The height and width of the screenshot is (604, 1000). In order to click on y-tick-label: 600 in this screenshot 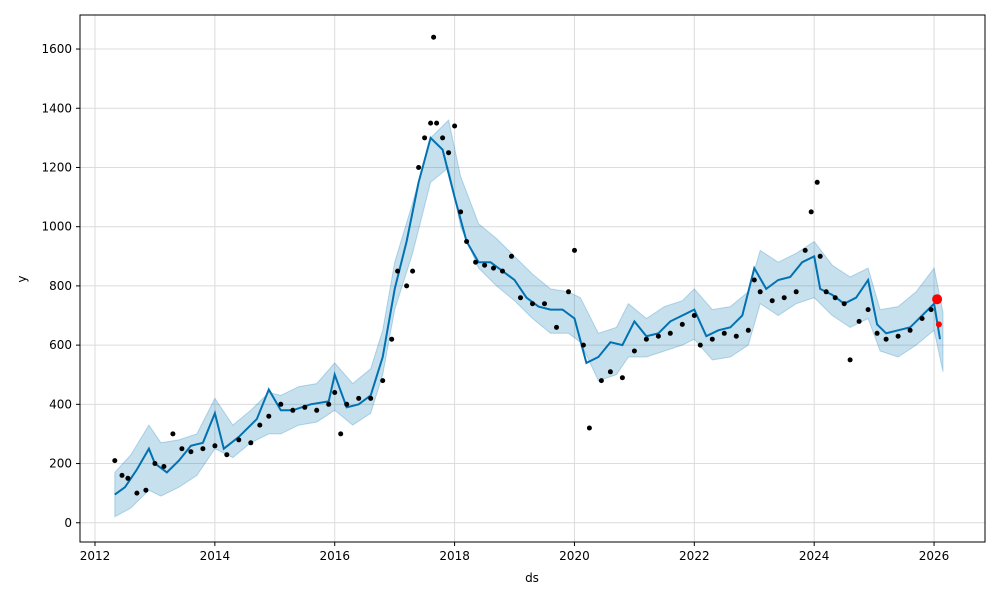, I will do `click(60, 345)`.